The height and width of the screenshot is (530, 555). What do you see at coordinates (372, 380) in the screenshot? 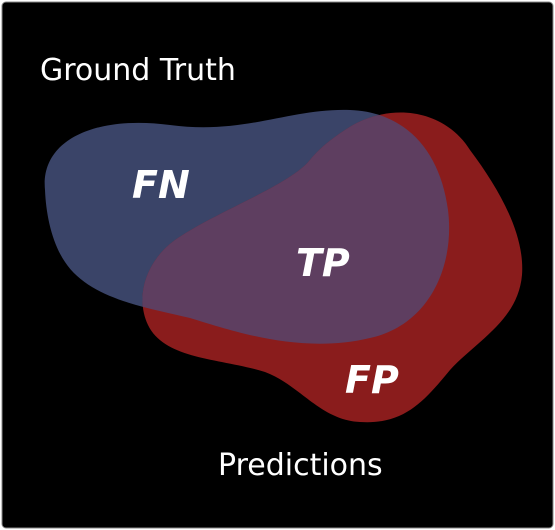
I see `false-positive-label: FP` at bounding box center [372, 380].